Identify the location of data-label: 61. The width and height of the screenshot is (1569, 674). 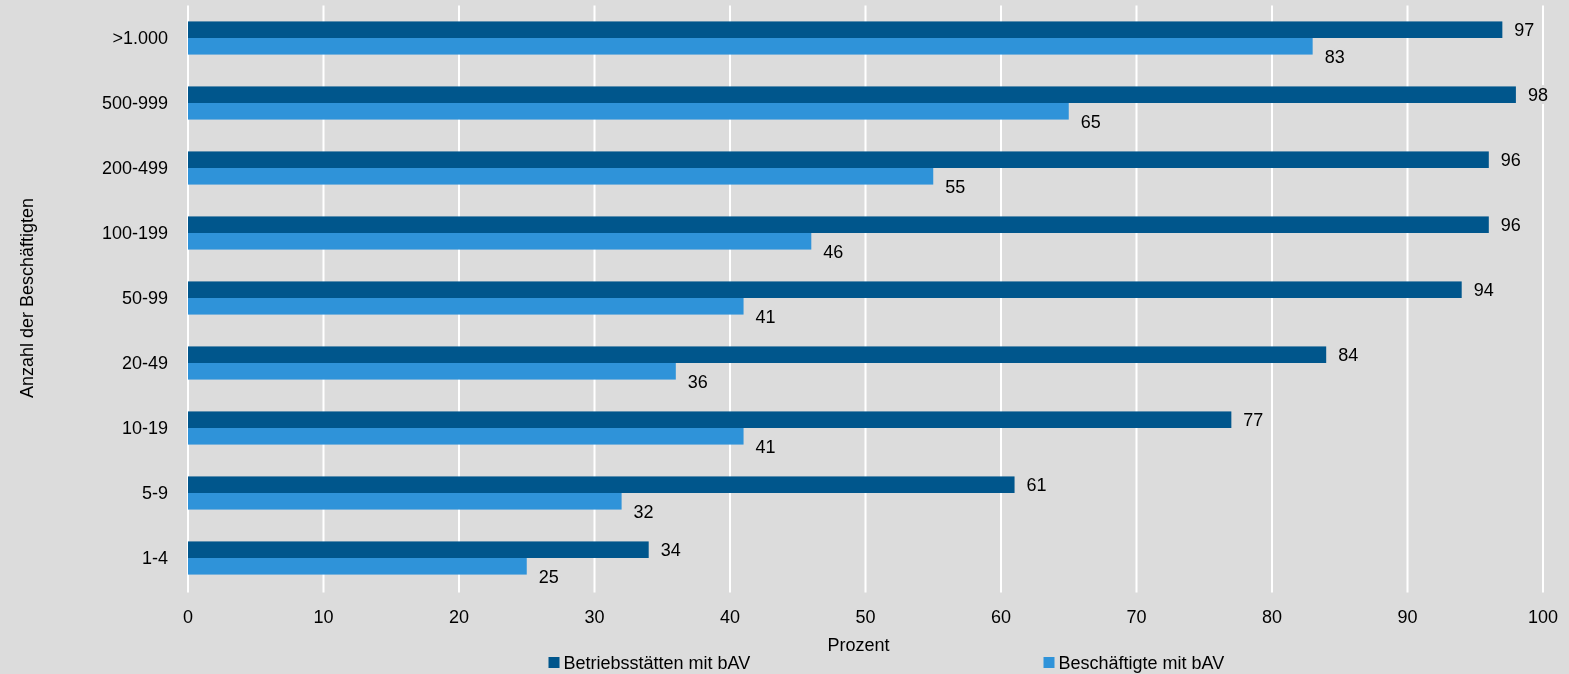
(1036, 484).